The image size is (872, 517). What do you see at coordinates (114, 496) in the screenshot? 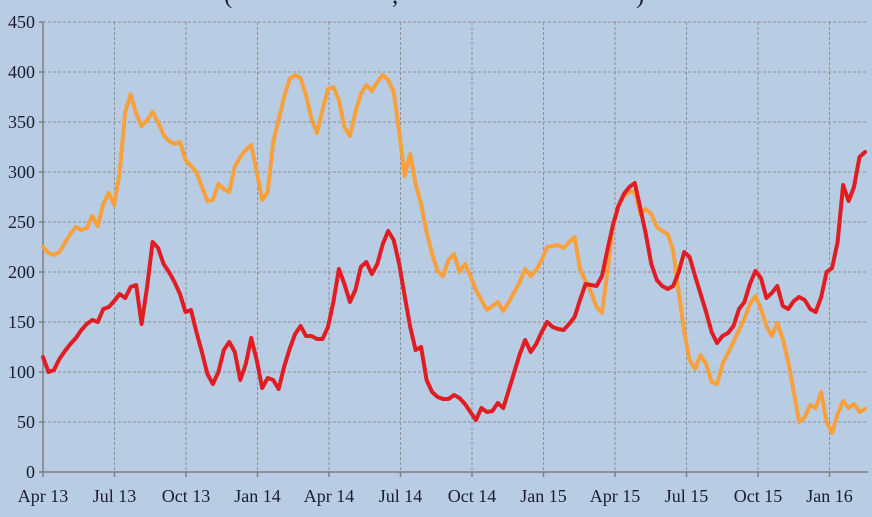
I see `x-tick-label-jul-13: Jul 13` at bounding box center [114, 496].